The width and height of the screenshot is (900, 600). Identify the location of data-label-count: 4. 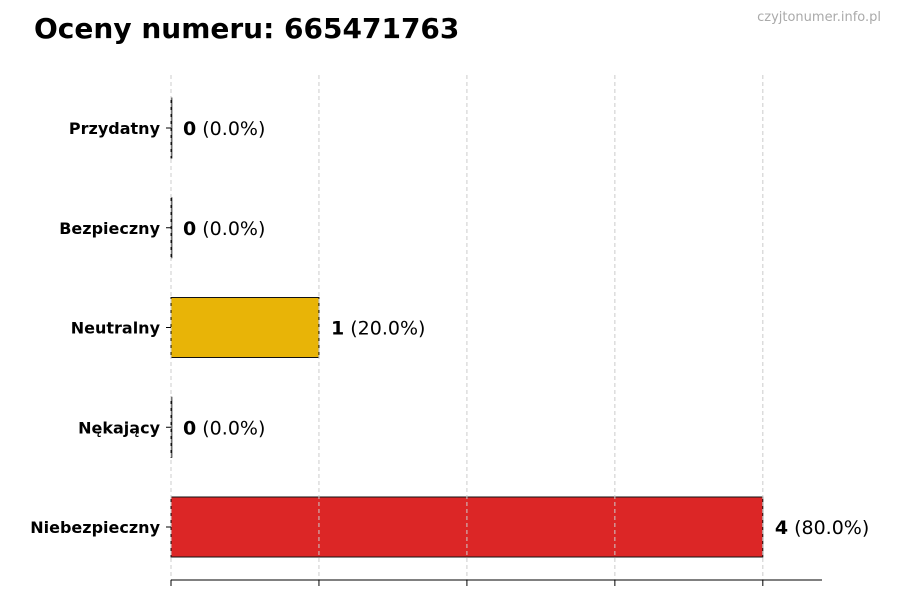
(781, 528).